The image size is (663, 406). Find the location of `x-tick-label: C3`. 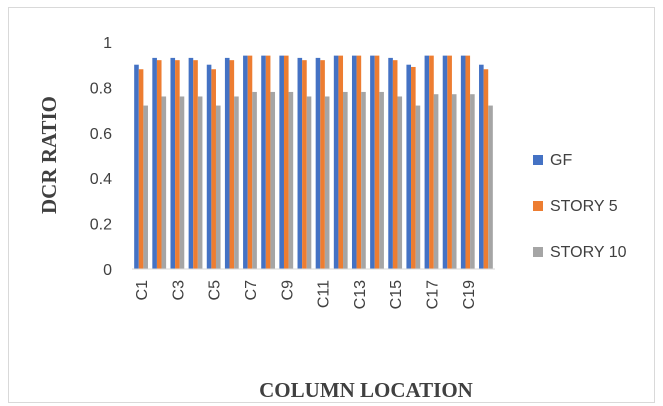

x-tick-label: C3 is located at coordinates (178, 290).